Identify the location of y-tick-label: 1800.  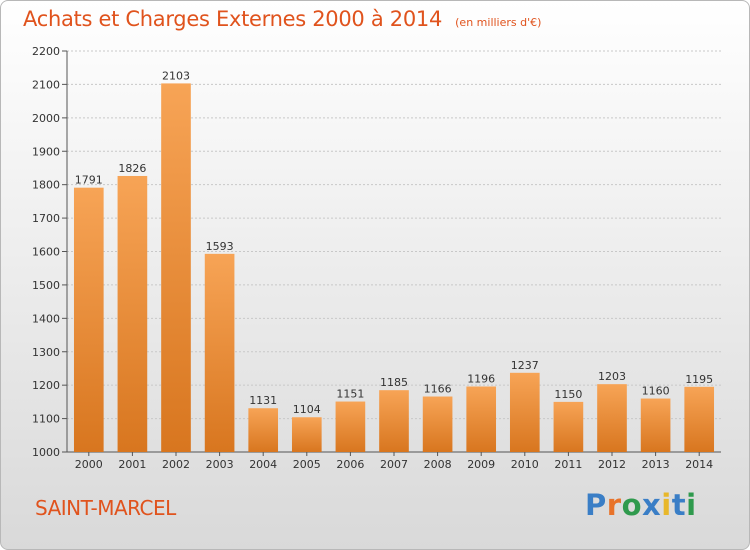
(46, 185).